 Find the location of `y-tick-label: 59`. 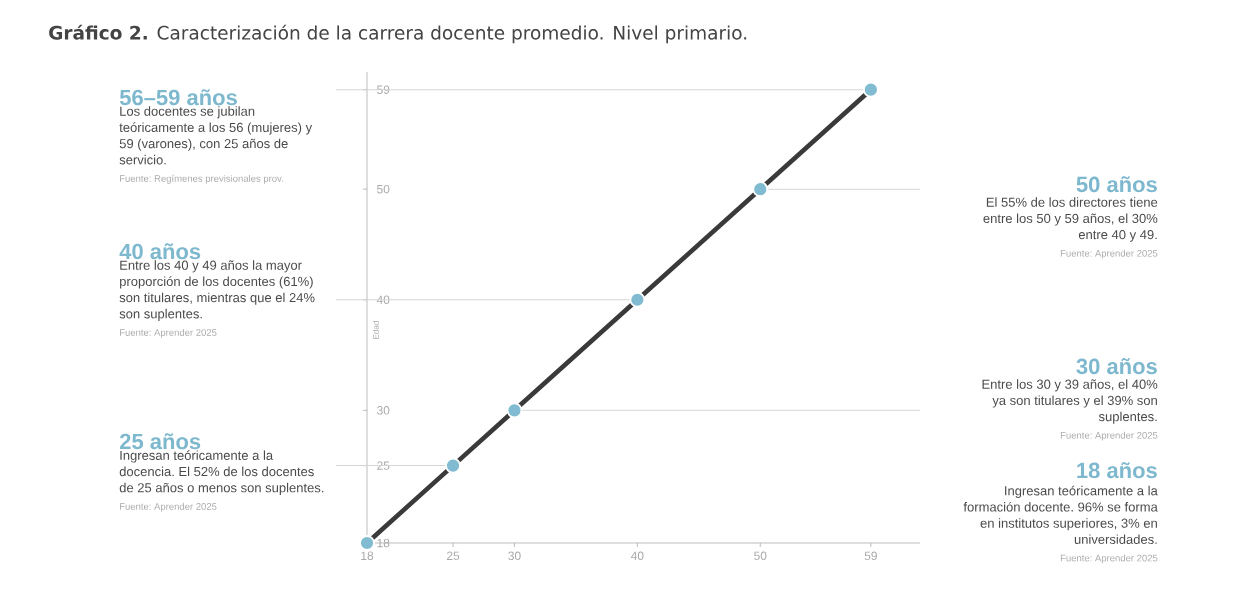

y-tick-label: 59 is located at coordinates (383, 89).